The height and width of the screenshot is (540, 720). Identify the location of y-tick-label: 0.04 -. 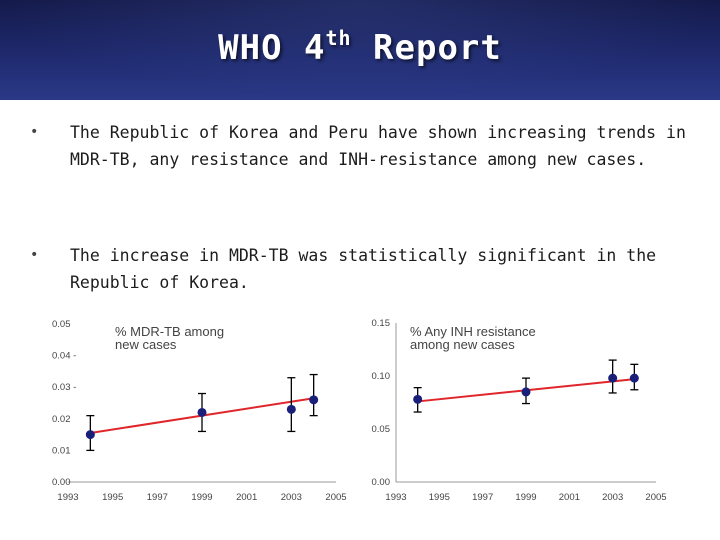
(64, 356).